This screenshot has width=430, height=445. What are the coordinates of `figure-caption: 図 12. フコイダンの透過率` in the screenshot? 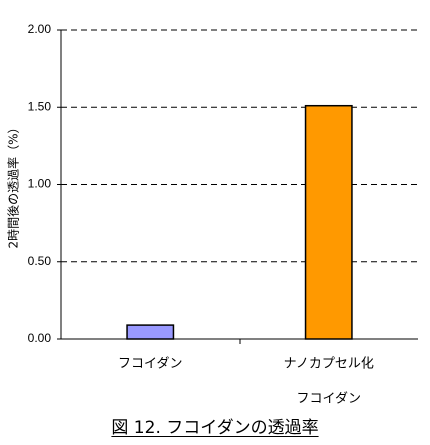 It's located at (215, 428).